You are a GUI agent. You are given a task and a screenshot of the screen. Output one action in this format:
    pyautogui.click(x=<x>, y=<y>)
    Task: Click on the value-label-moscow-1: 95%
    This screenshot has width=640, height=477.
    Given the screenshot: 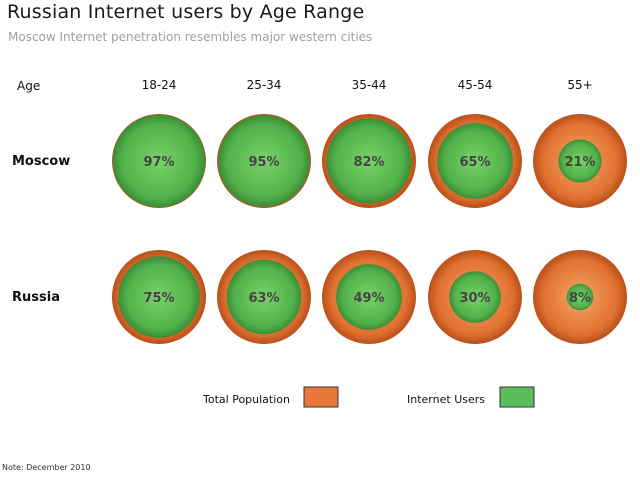 What is the action you would take?
    pyautogui.click(x=263, y=162)
    